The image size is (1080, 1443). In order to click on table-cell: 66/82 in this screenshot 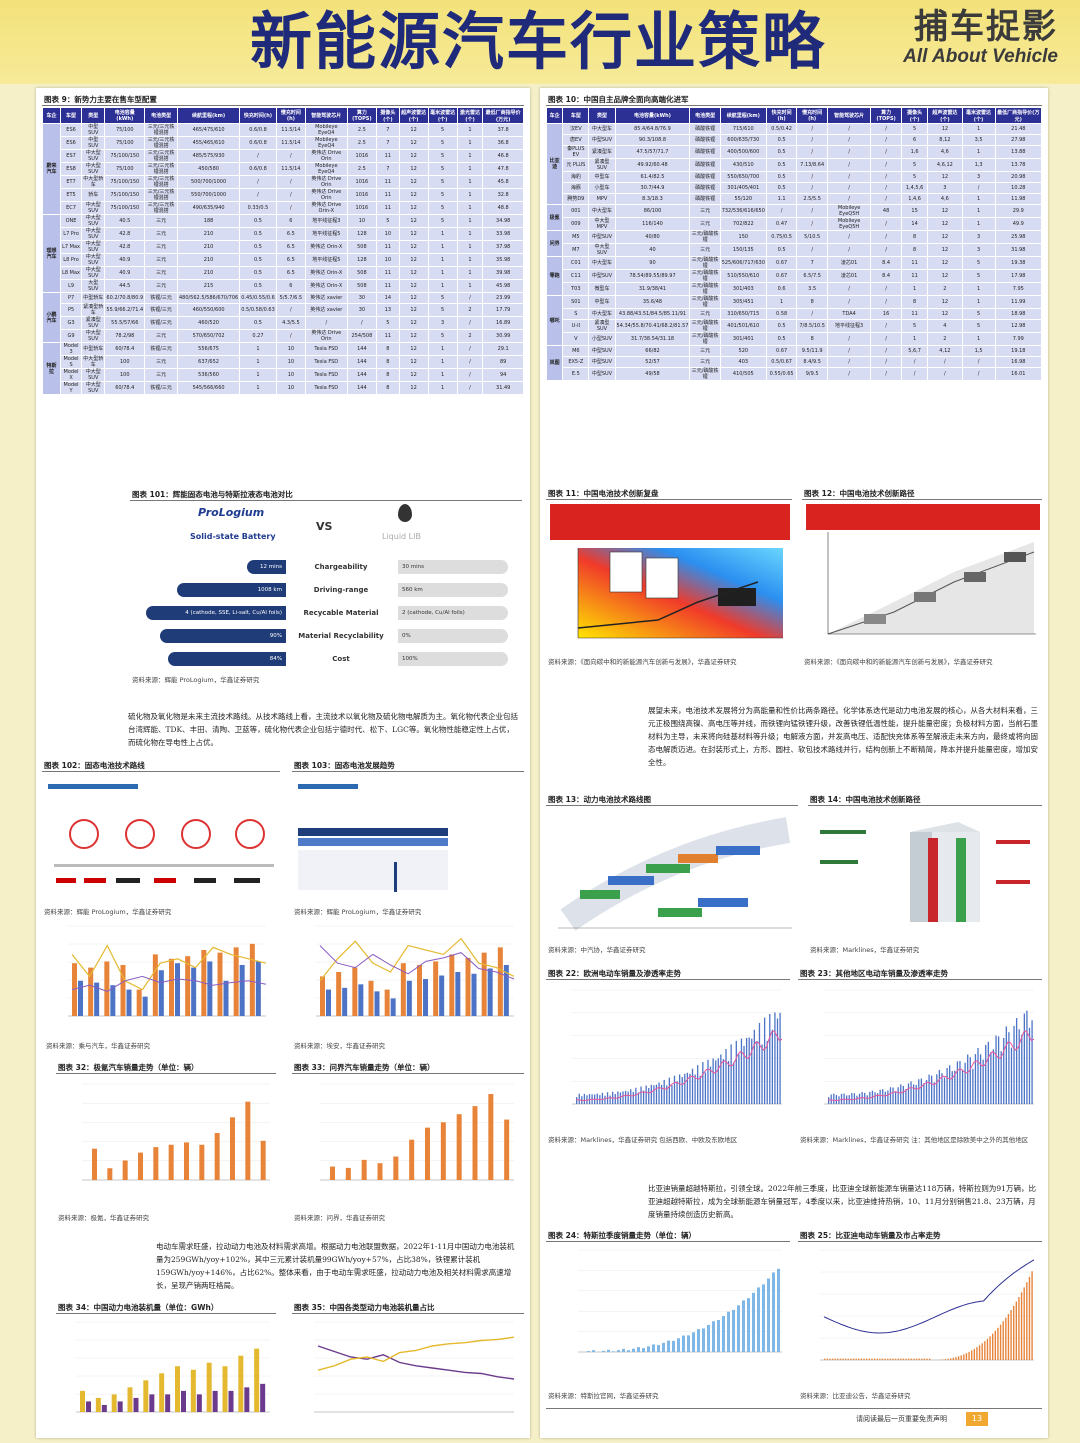, I will do `click(652, 351)`.